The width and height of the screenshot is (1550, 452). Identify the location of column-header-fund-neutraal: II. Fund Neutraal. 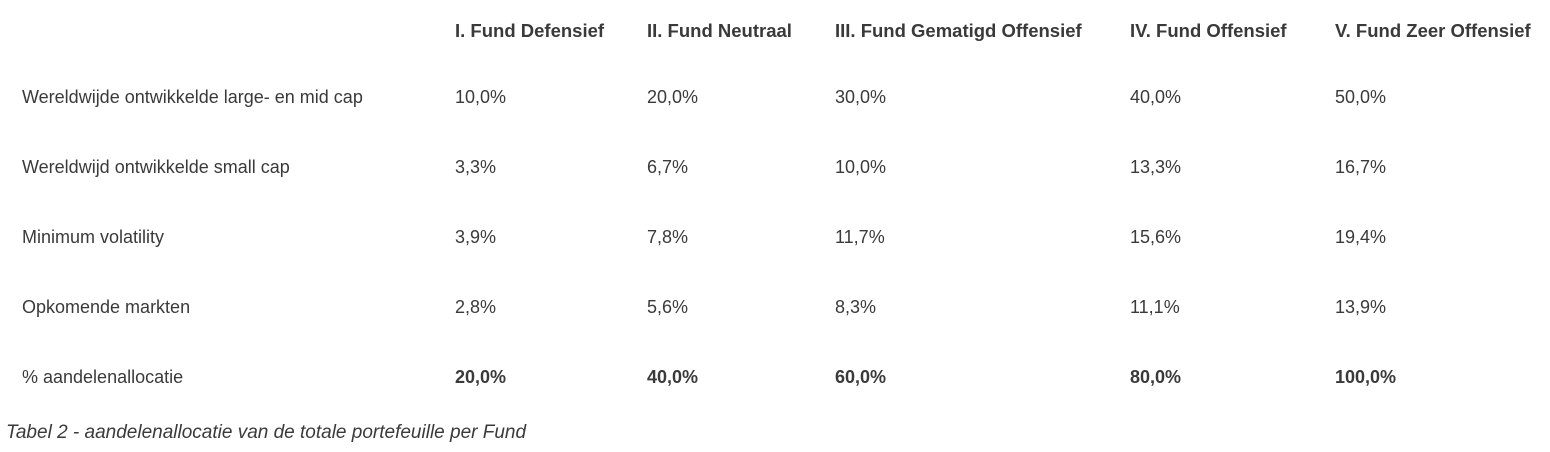
(719, 30).